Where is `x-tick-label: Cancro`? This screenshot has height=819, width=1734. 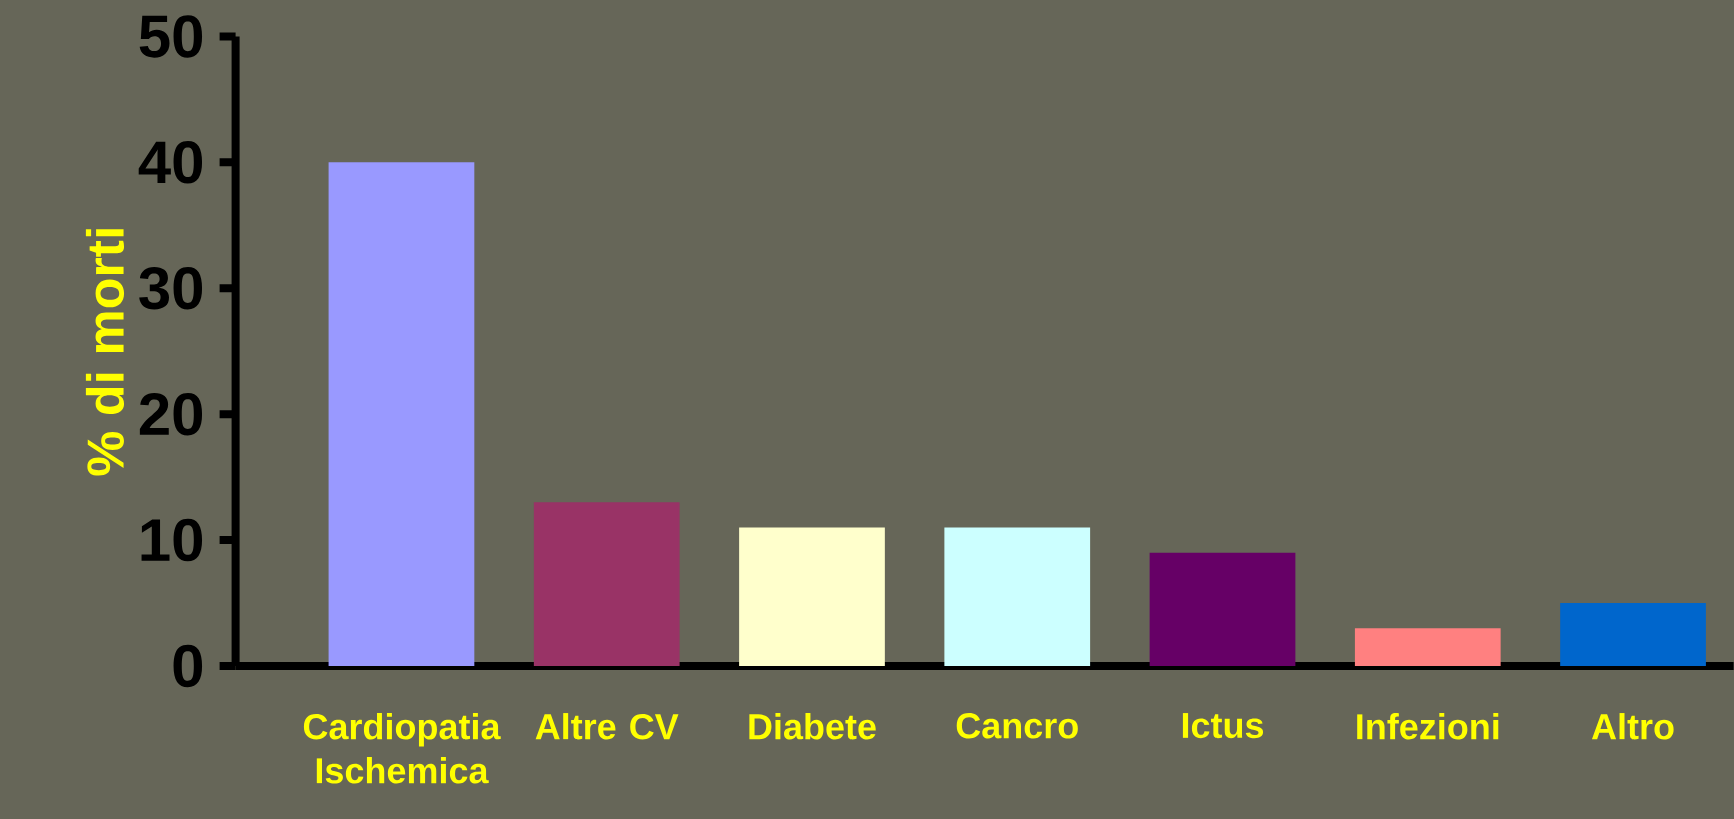
x-tick-label: Cancro is located at coordinates (1017, 726).